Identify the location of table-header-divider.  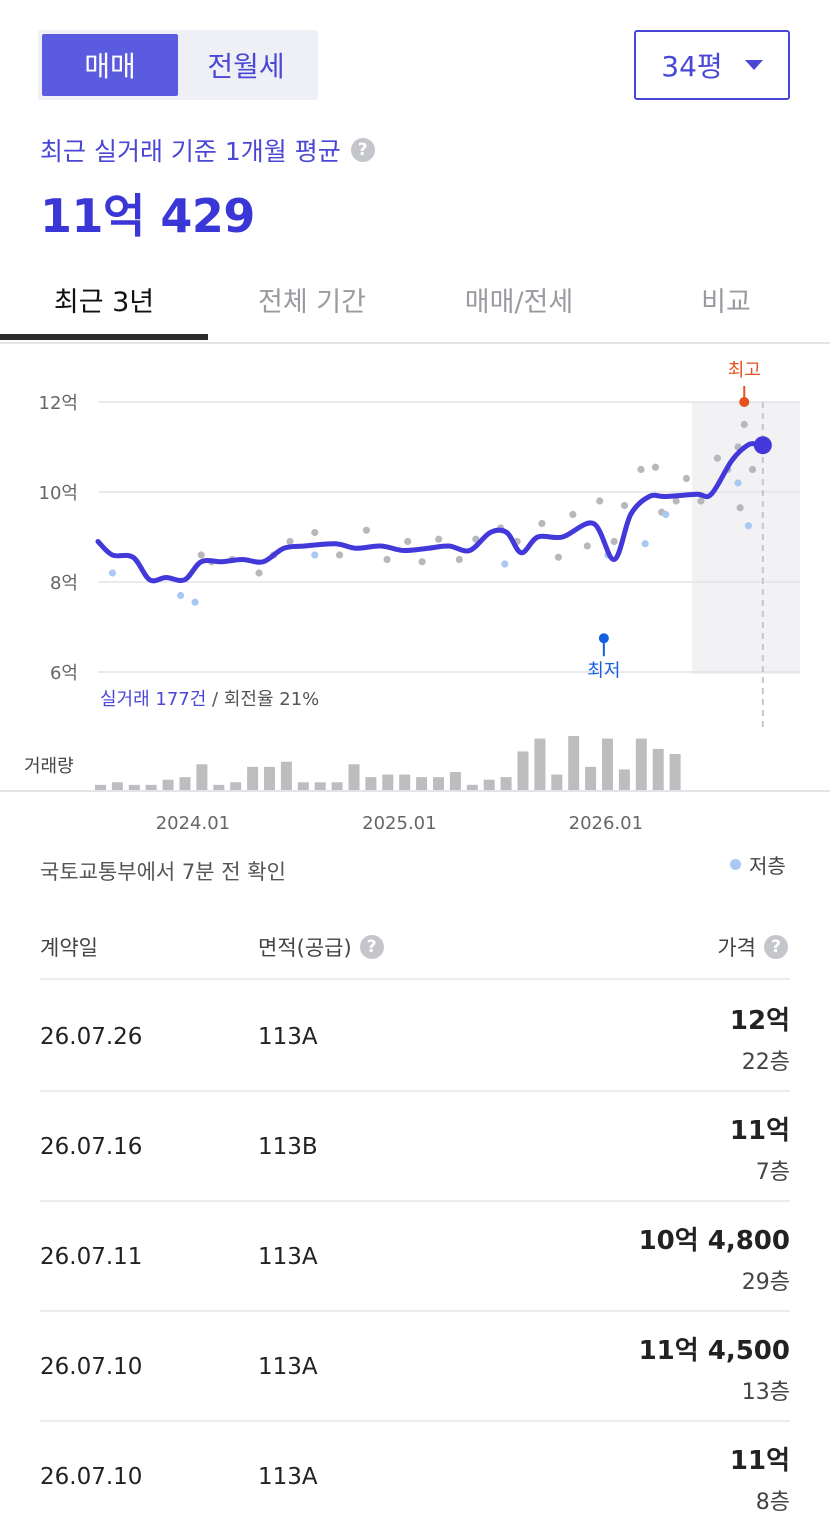
(415, 979).